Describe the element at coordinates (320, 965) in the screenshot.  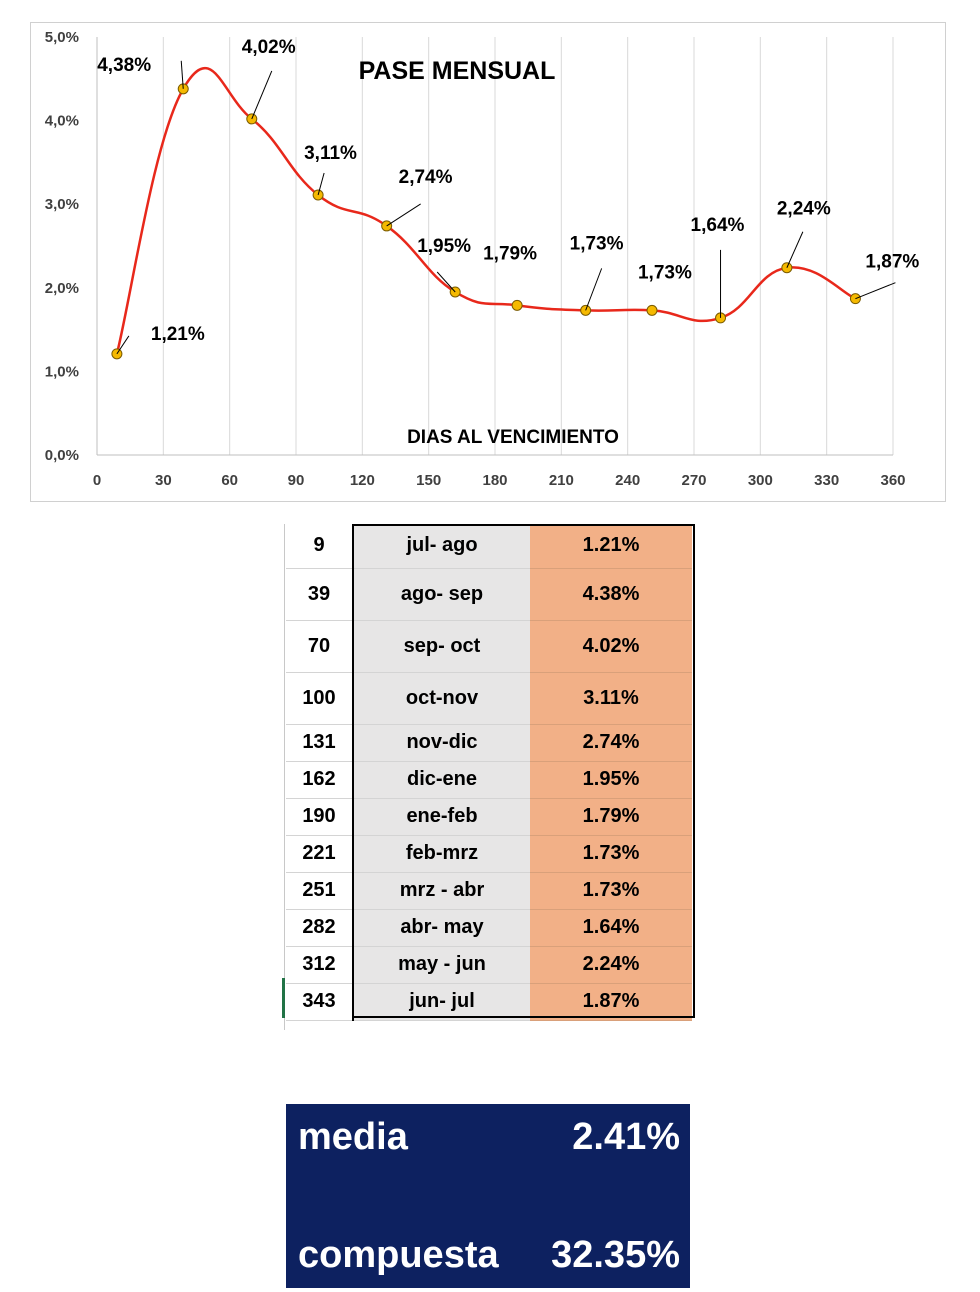
I see `days-cell: 312` at that location.